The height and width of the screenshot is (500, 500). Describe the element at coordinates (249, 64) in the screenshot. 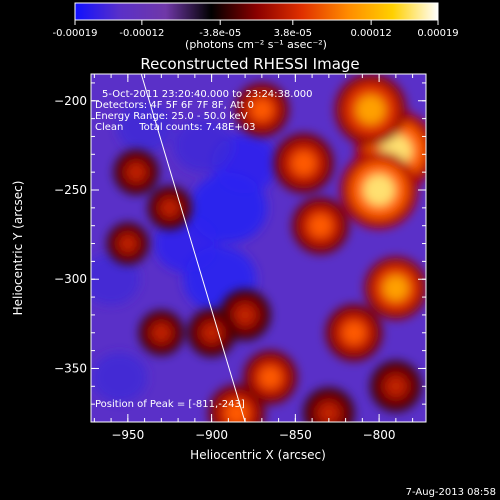

I see `chart-title: Reconstructed RHESSI Image` at that location.